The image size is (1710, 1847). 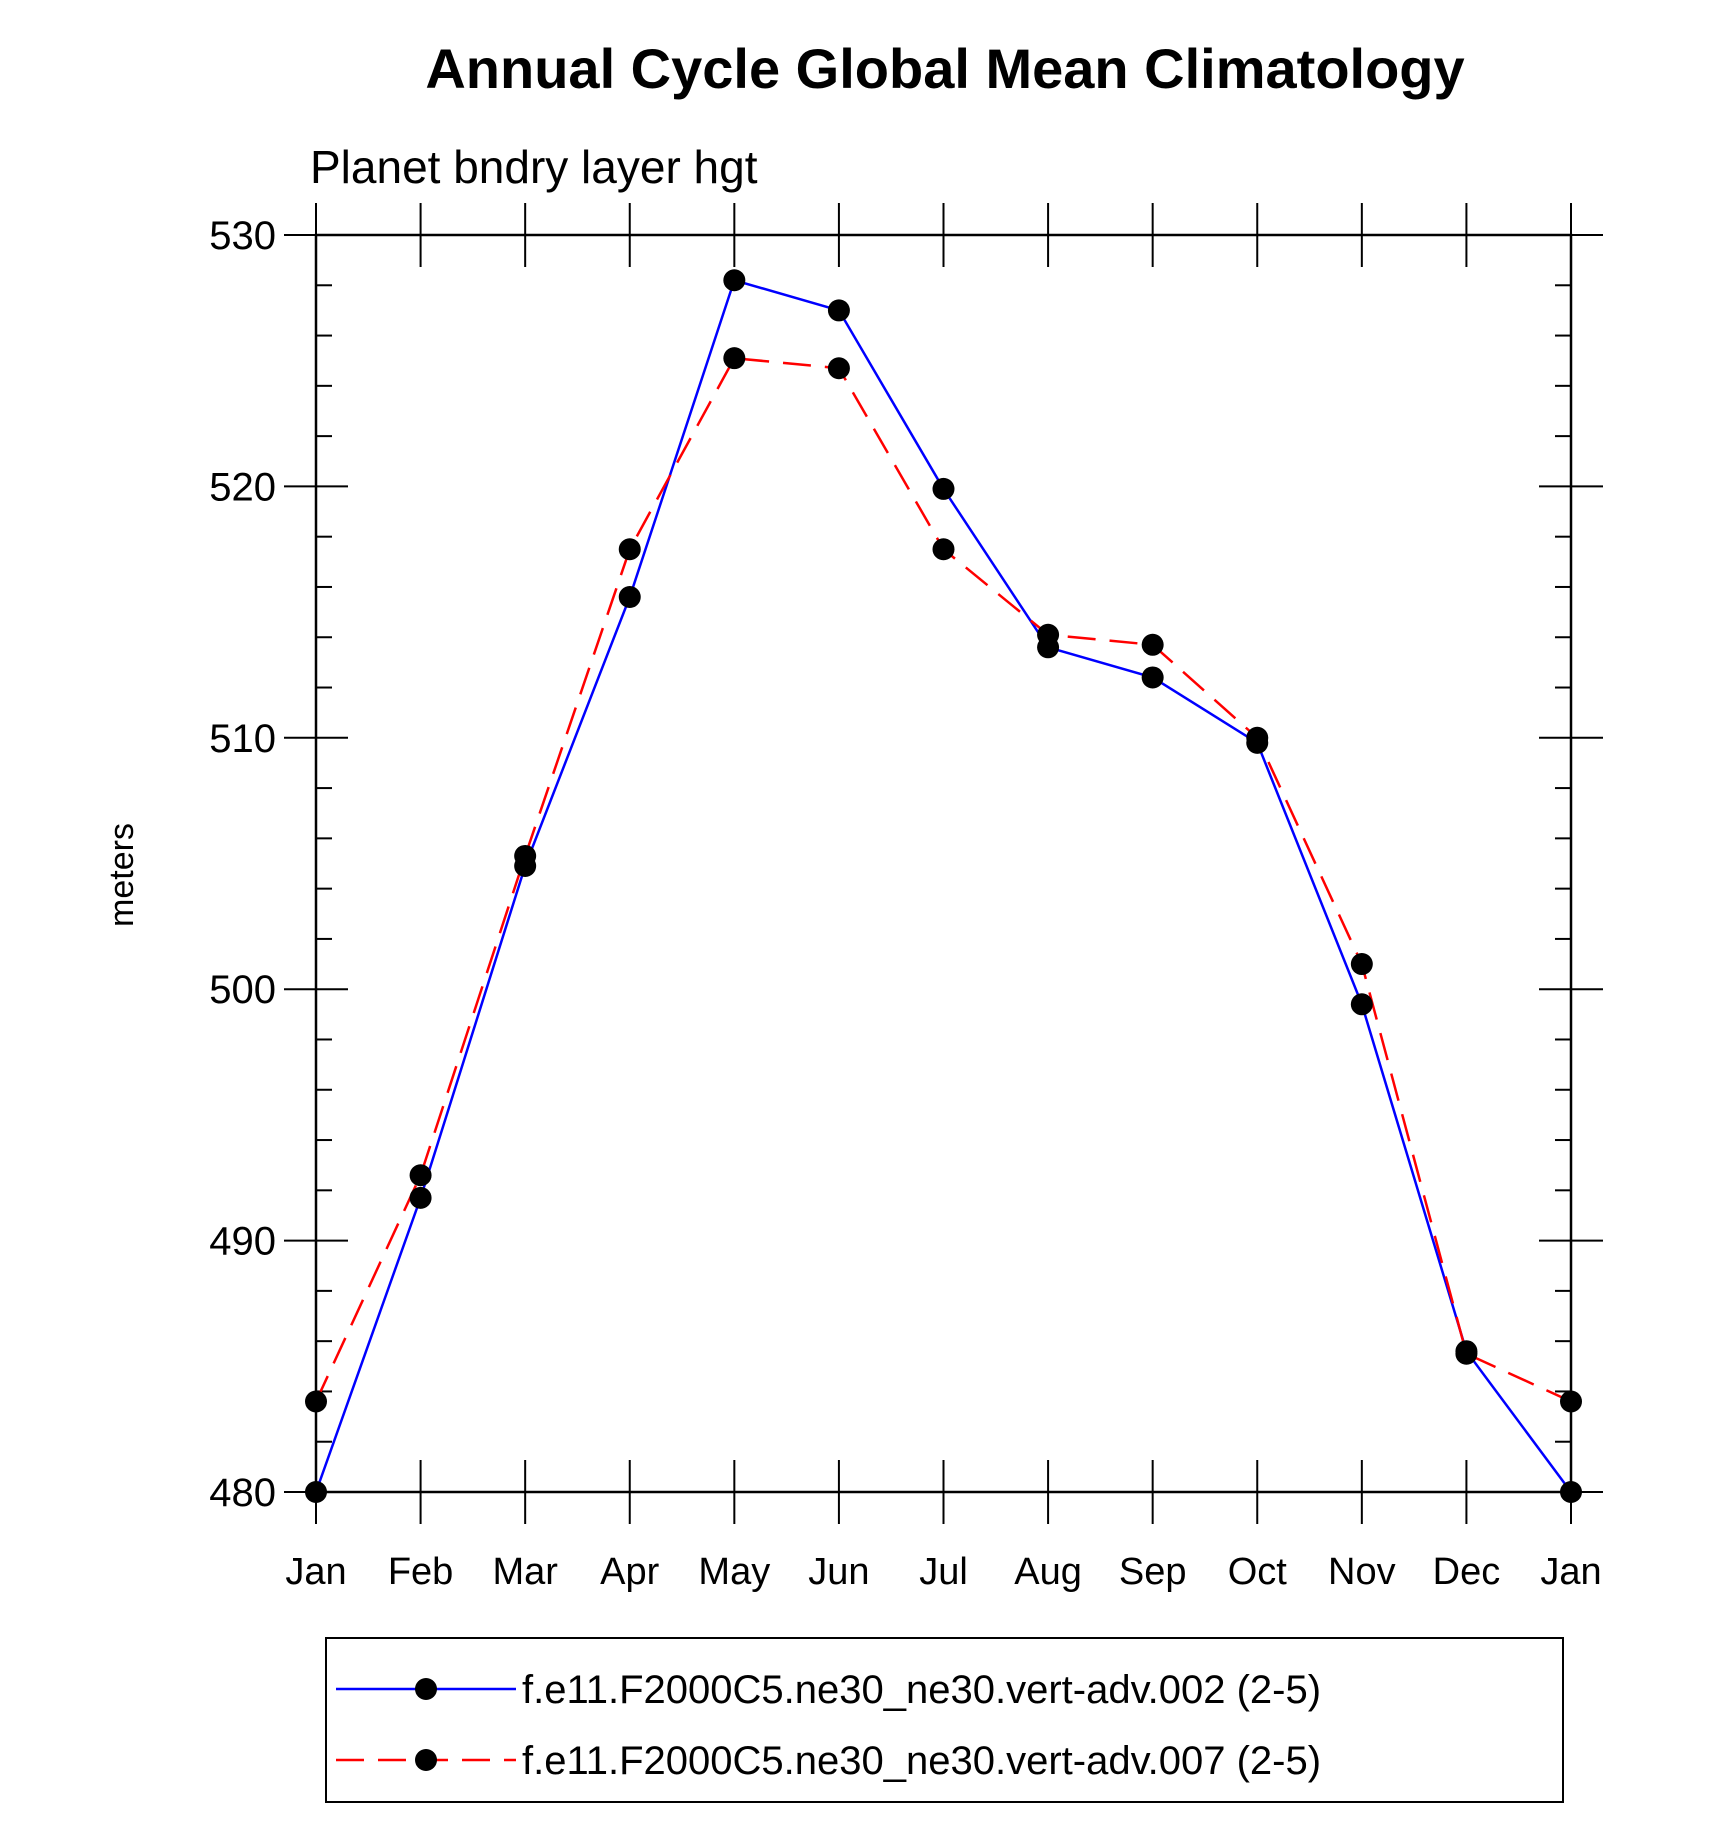 I want to click on x-tick-label: Aug, so click(x=1048, y=1572).